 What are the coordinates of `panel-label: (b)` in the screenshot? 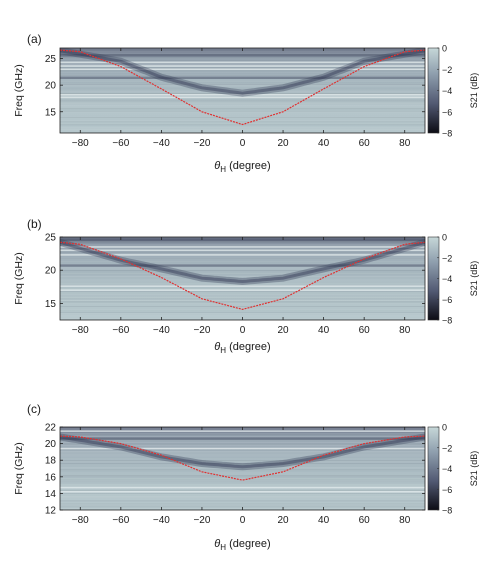 It's located at (34, 224).